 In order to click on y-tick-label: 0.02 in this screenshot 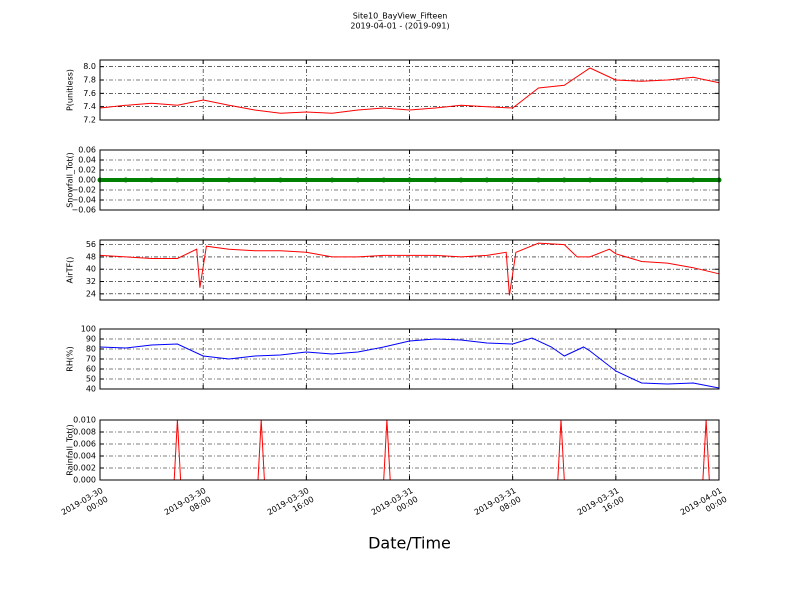, I will do `click(87, 170)`.